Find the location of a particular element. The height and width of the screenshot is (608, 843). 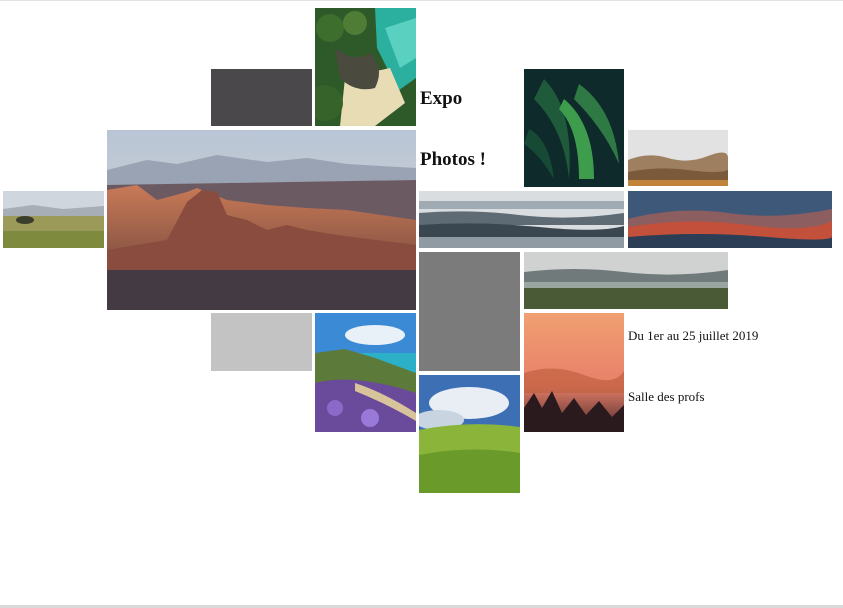

placeholder-block-dark is located at coordinates (261, 97).